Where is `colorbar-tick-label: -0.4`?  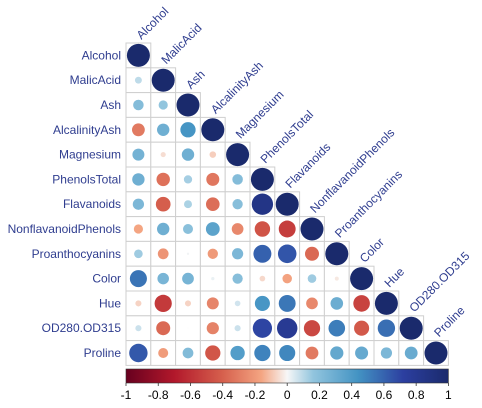 colorbar-tick-label: -0.4 is located at coordinates (222, 395).